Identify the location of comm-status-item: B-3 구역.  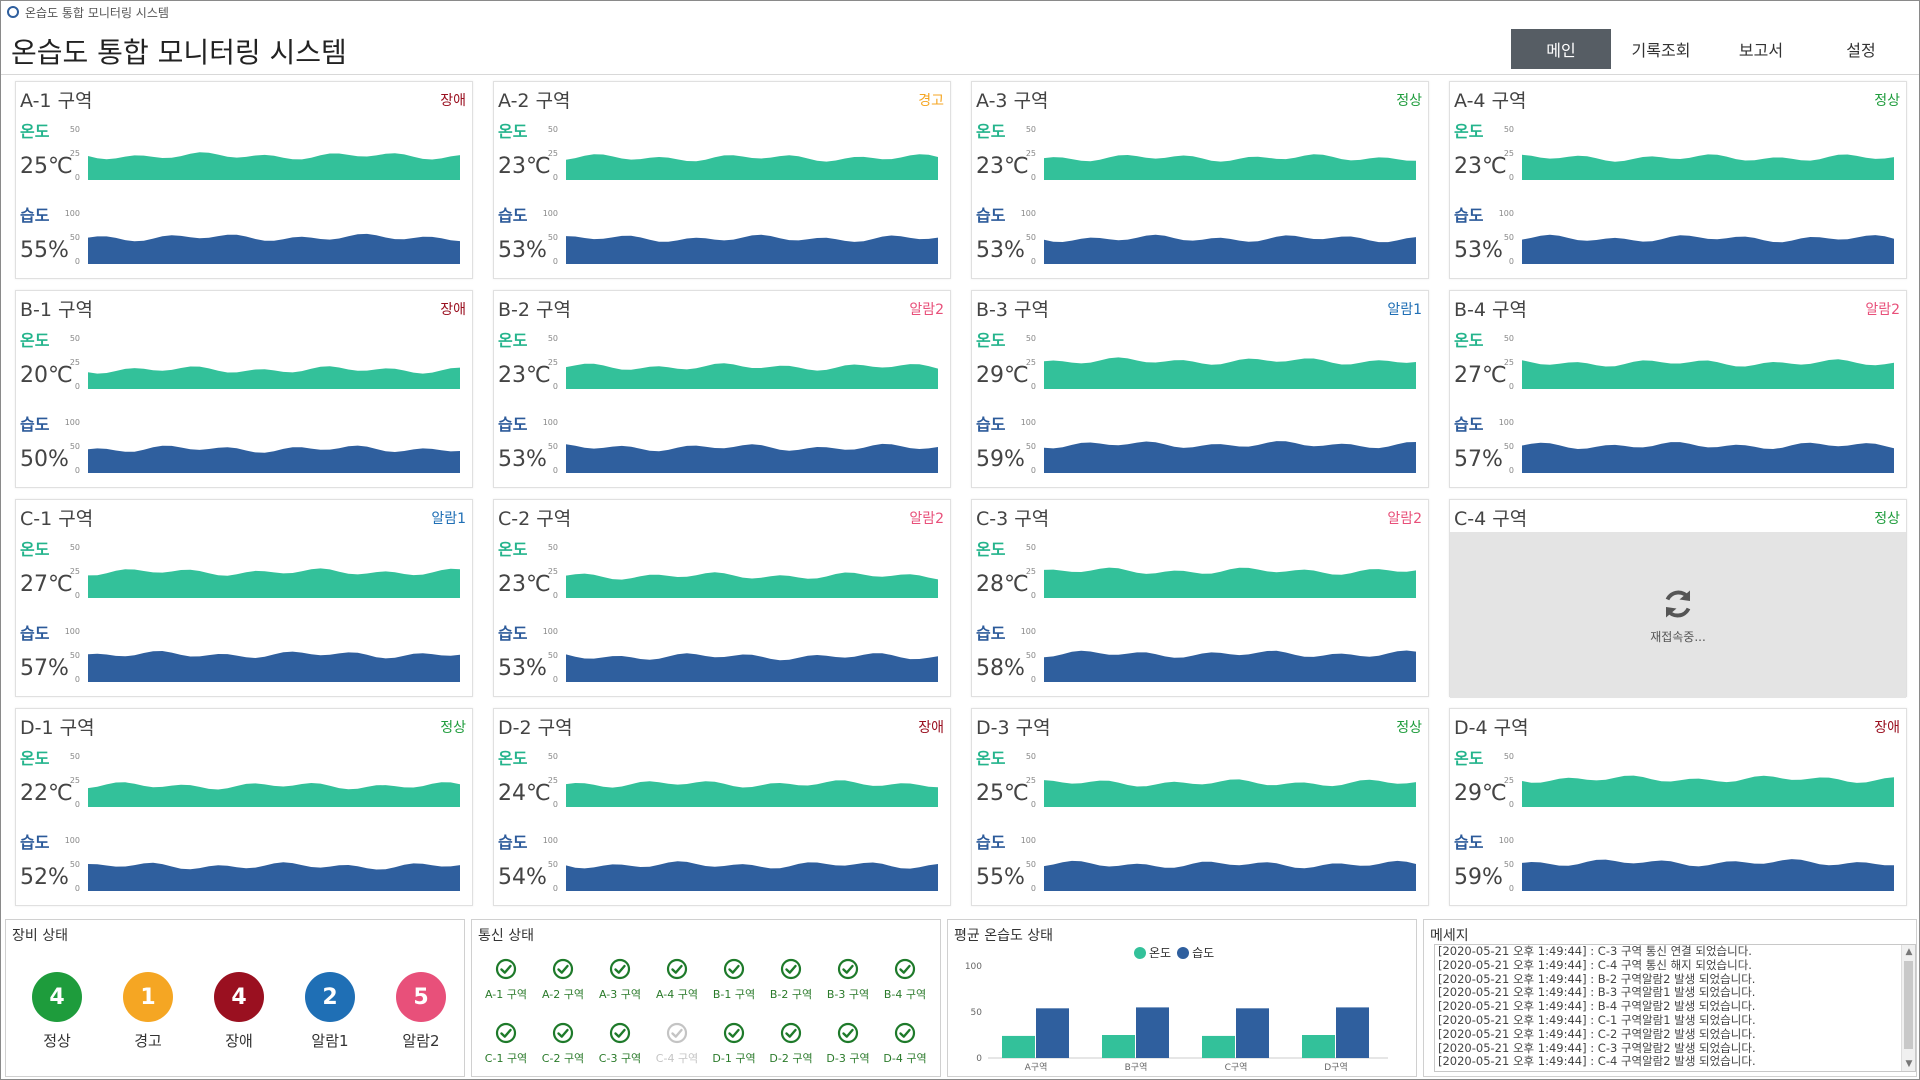
(848, 980).